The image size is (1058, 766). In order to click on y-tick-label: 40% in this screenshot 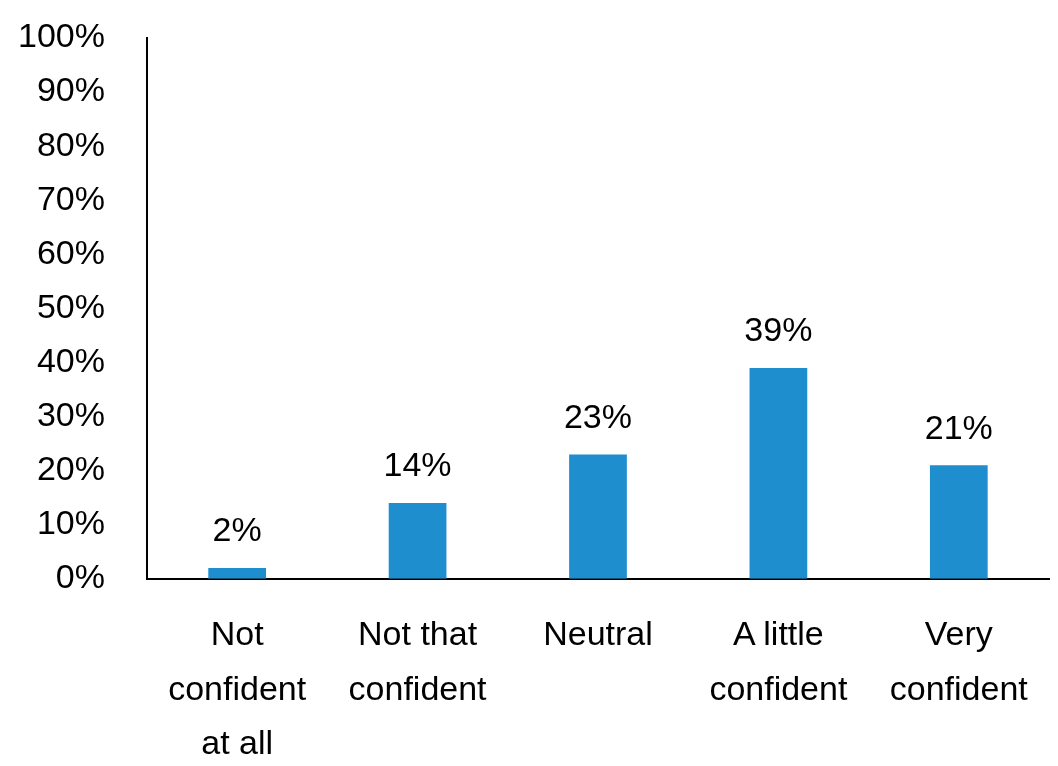, I will do `click(70, 359)`.